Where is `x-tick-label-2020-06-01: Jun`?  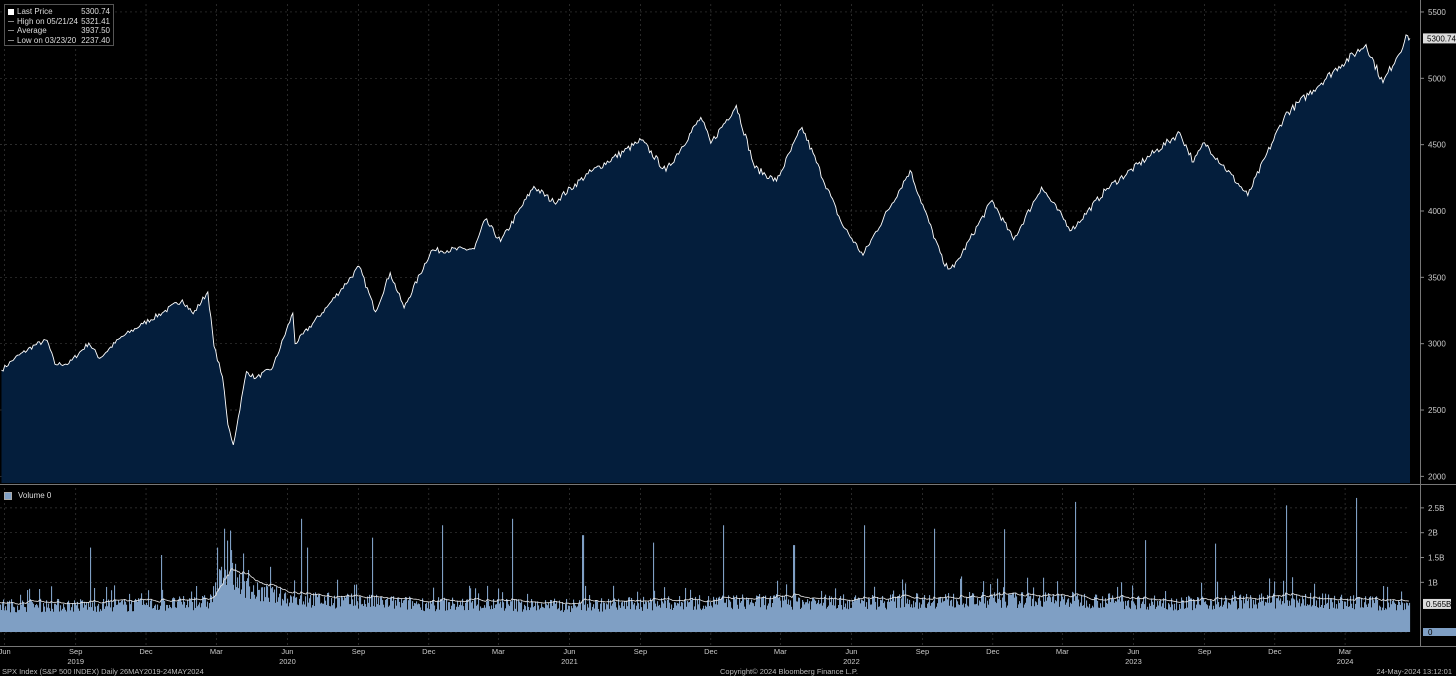
x-tick-label-2020-06-01: Jun is located at coordinates (287, 651).